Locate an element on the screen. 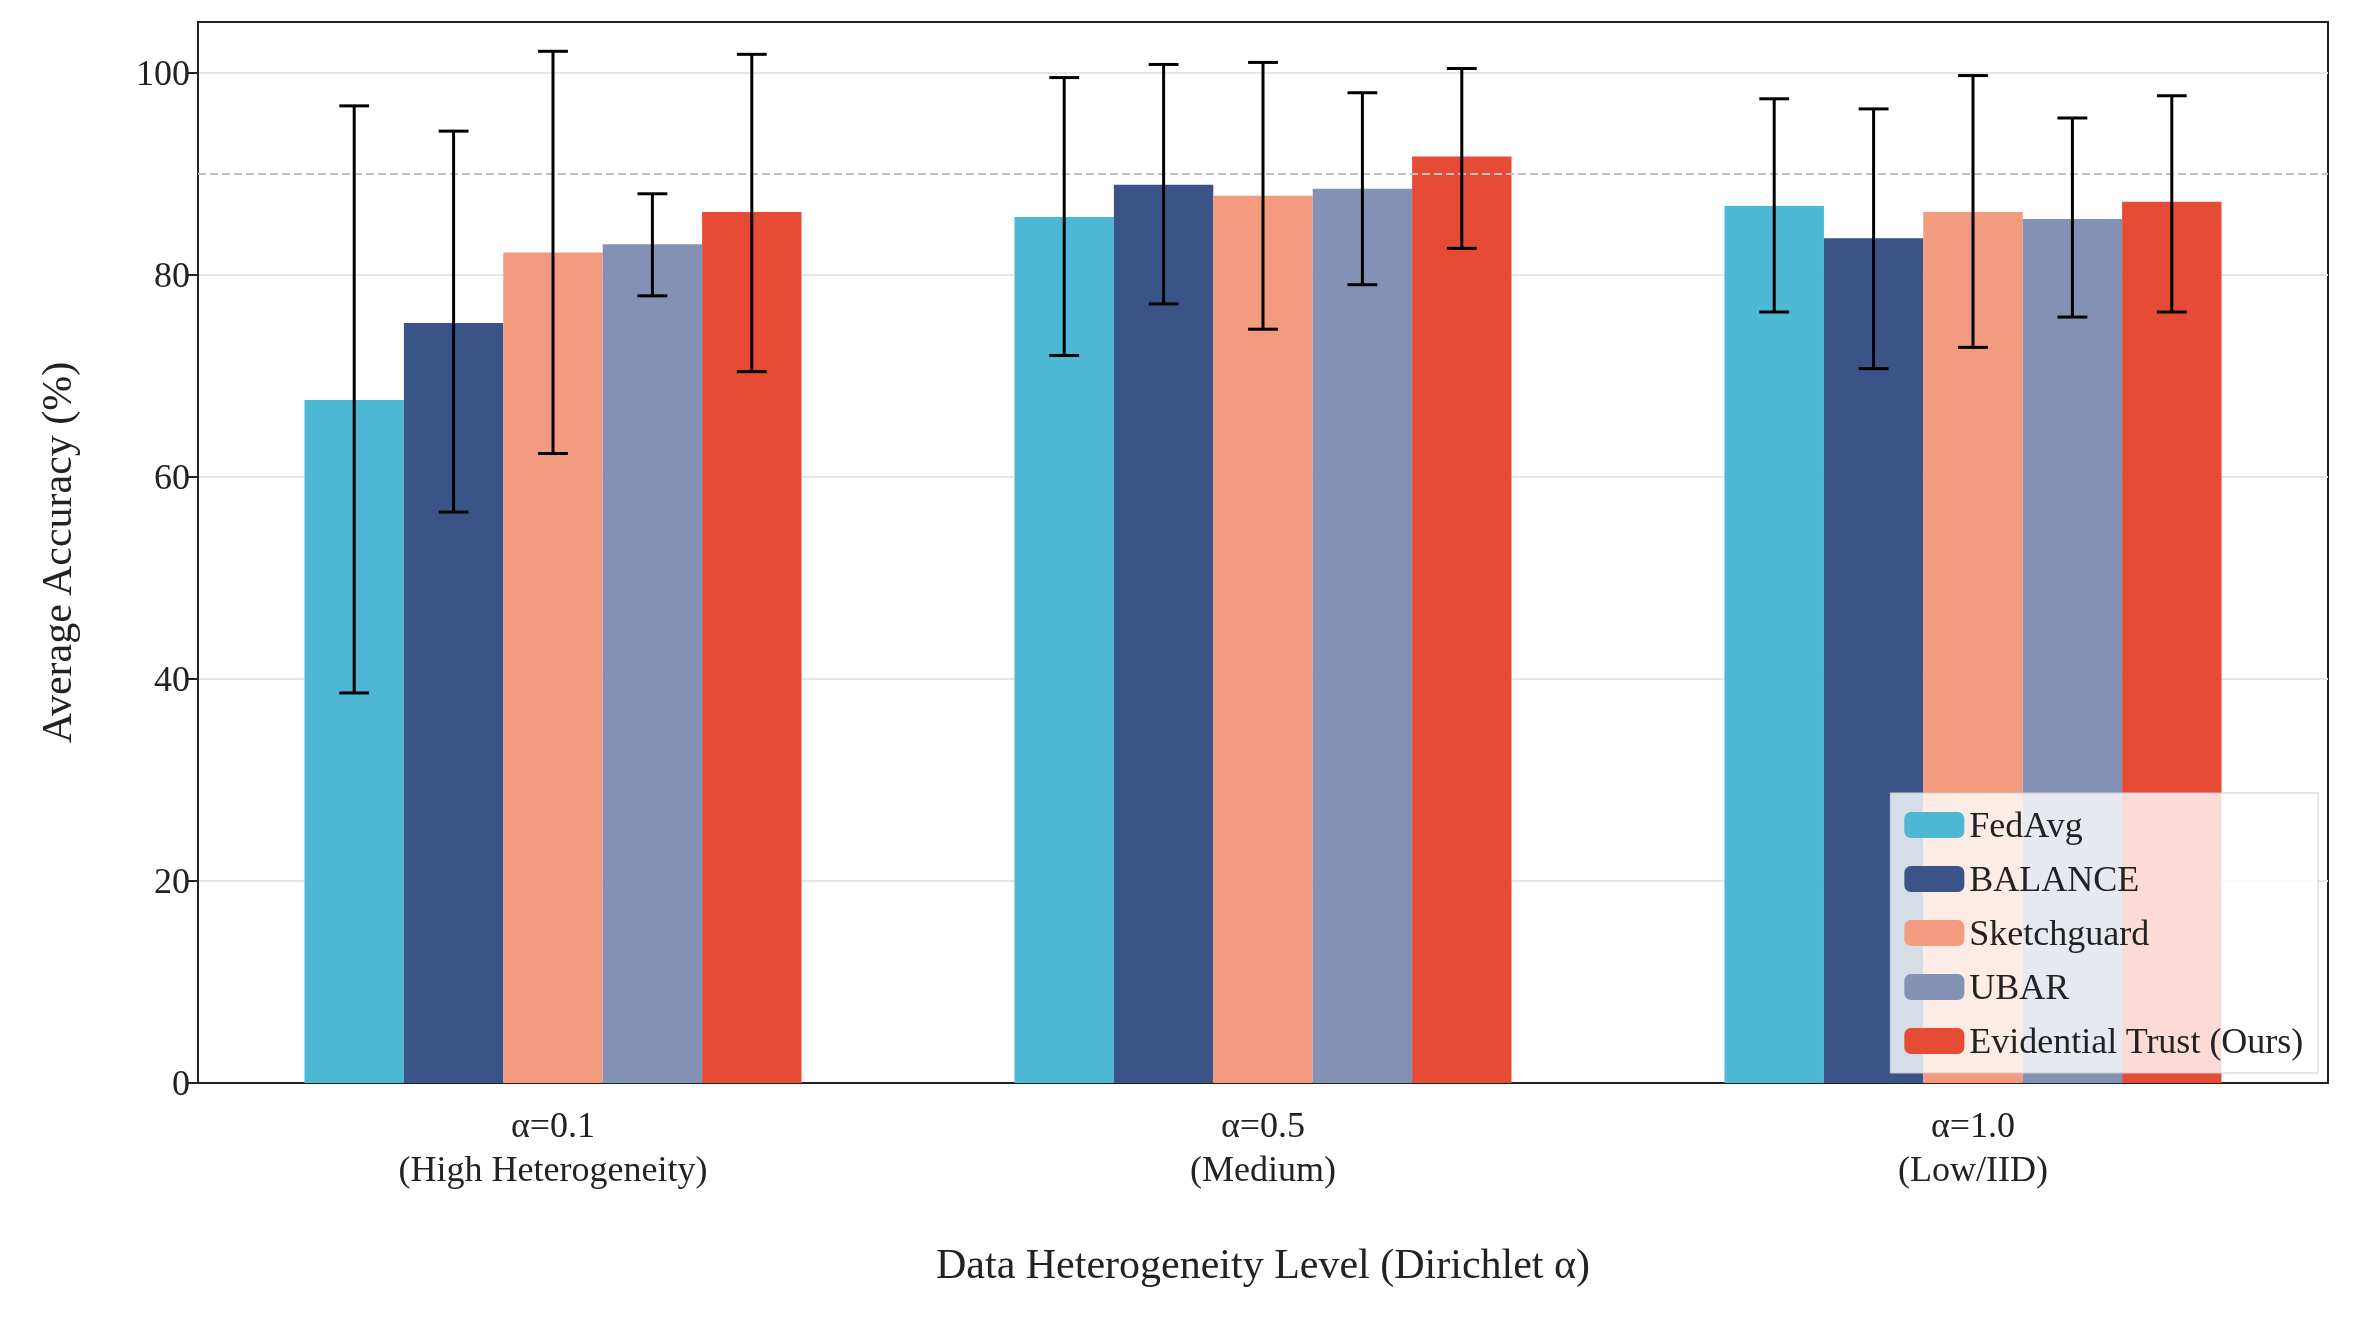 The height and width of the screenshot is (1327, 2363). y-tick-label: 80 is located at coordinates (172, 274).